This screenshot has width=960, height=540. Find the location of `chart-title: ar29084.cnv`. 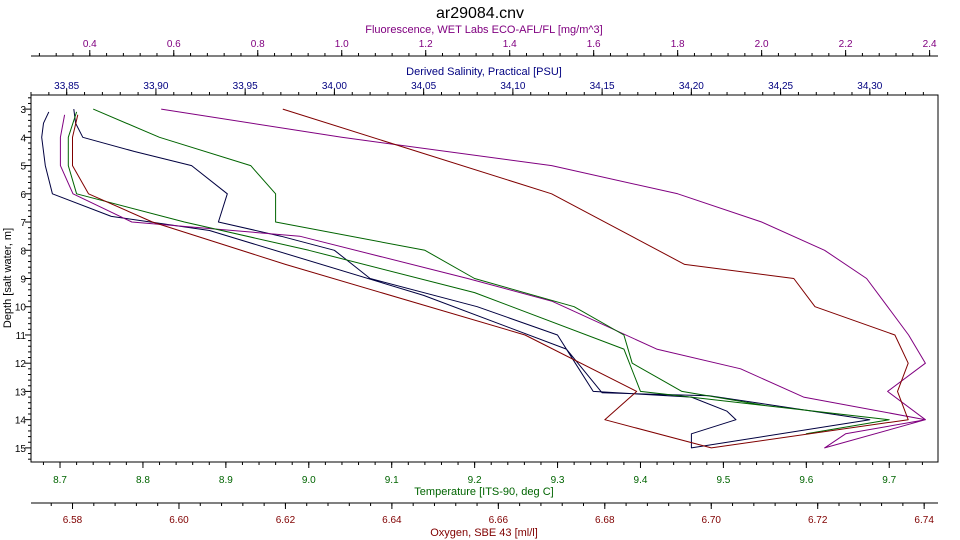

chart-title: ar29084.cnv is located at coordinates (480, 13).